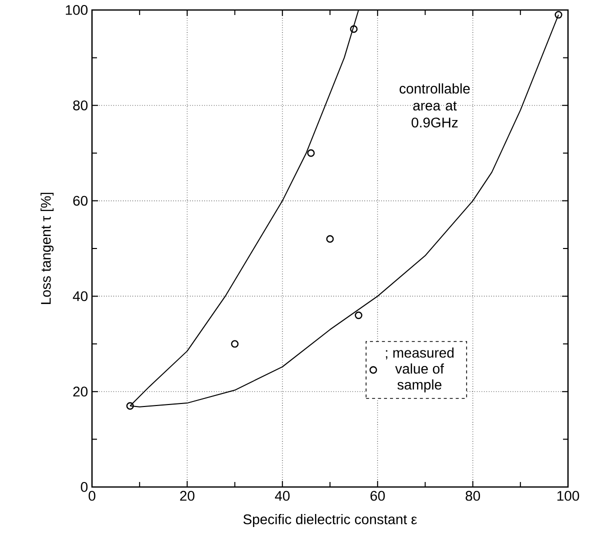  I want to click on y-tick-label: 60, so click(80, 201).